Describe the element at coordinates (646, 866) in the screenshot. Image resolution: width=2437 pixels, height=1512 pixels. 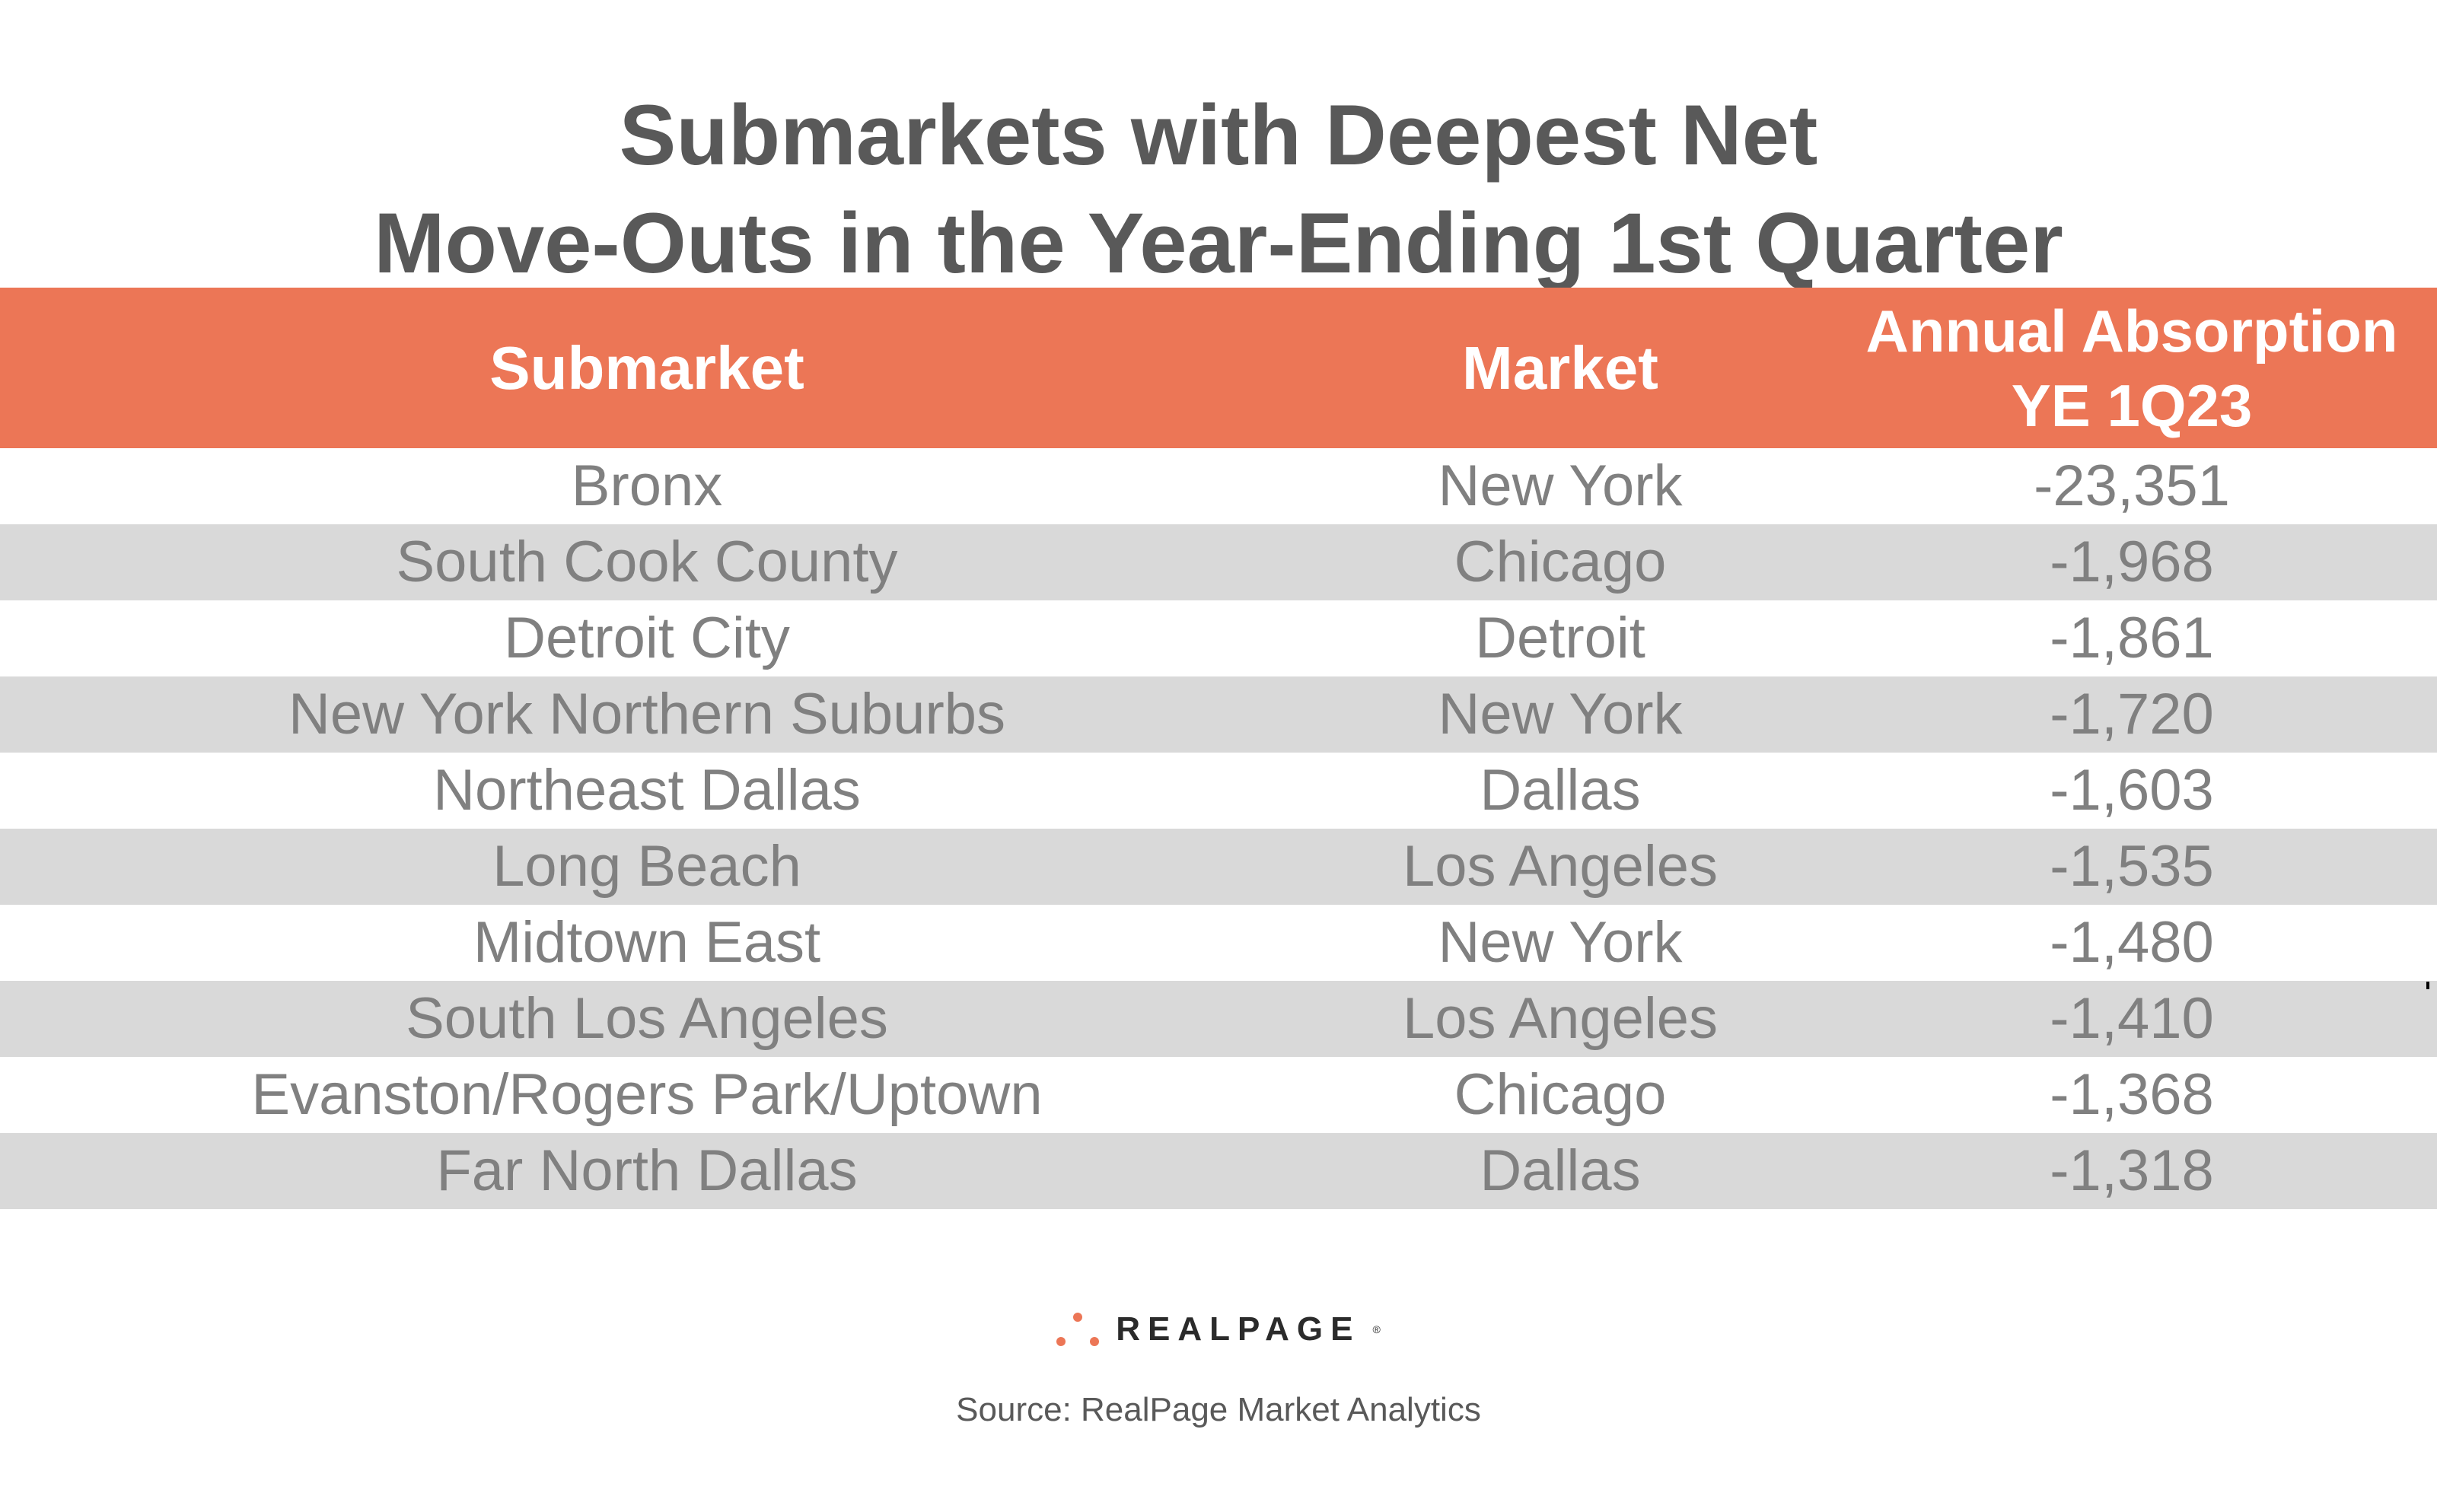
I see `cell-submarket: Long Beach` at that location.